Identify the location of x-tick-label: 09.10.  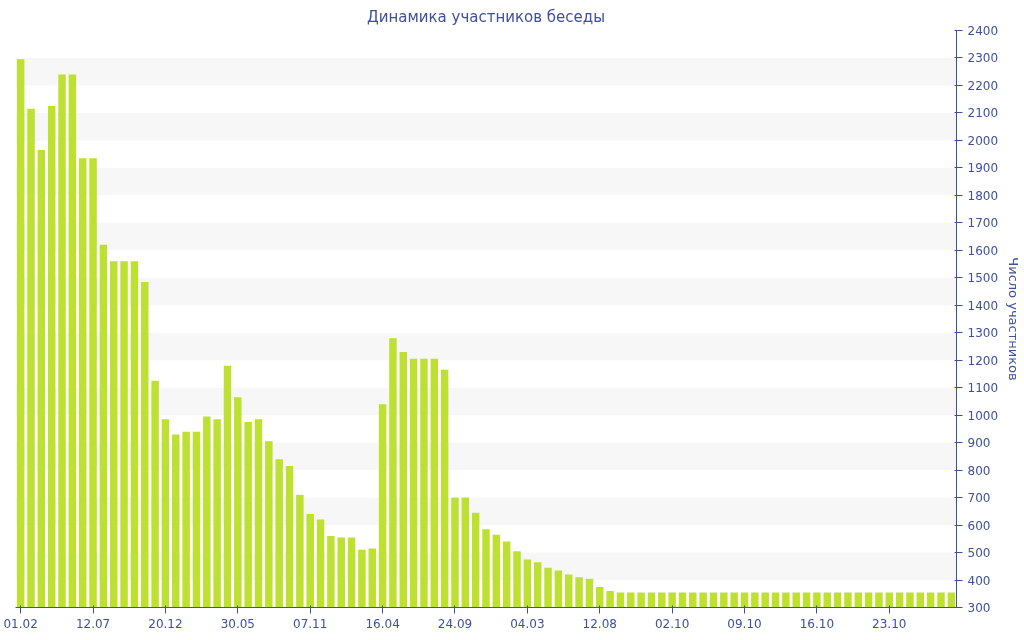
(744, 623).